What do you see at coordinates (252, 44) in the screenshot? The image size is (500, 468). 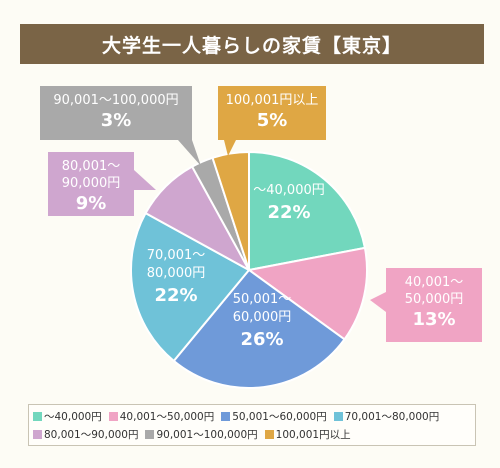 I see `chart-title: 大学生一人暮らしの家賃【東京】` at bounding box center [252, 44].